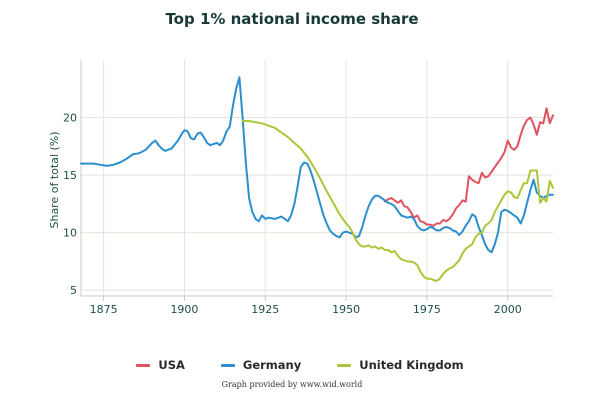 This screenshot has width=600, height=400. I want to click on legend-item-usa: USA, so click(160, 365).